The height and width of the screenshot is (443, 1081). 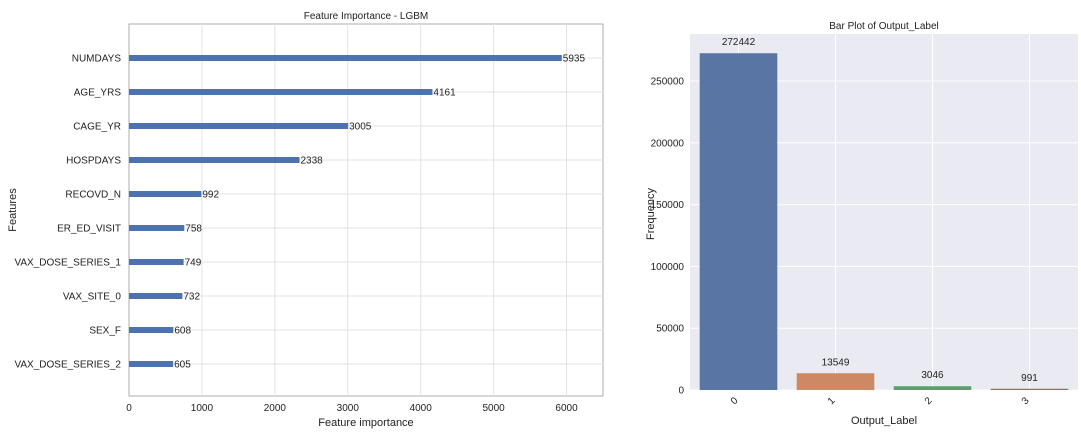 I want to click on right-x-tick-label: 1, so click(x=832, y=401).